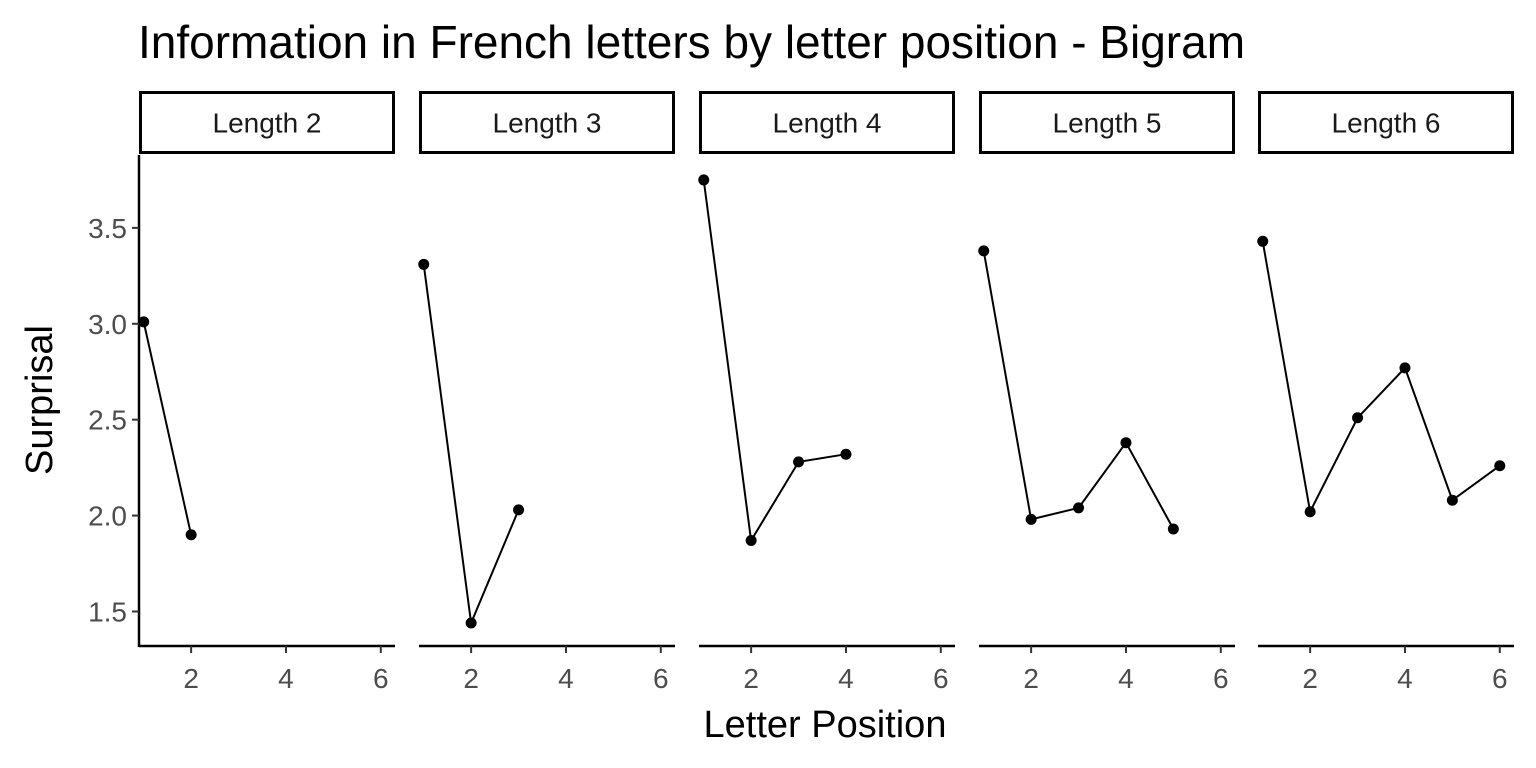 This screenshot has width=1536, height=768. I want to click on facet-strip-label: Length 4, so click(827, 123).